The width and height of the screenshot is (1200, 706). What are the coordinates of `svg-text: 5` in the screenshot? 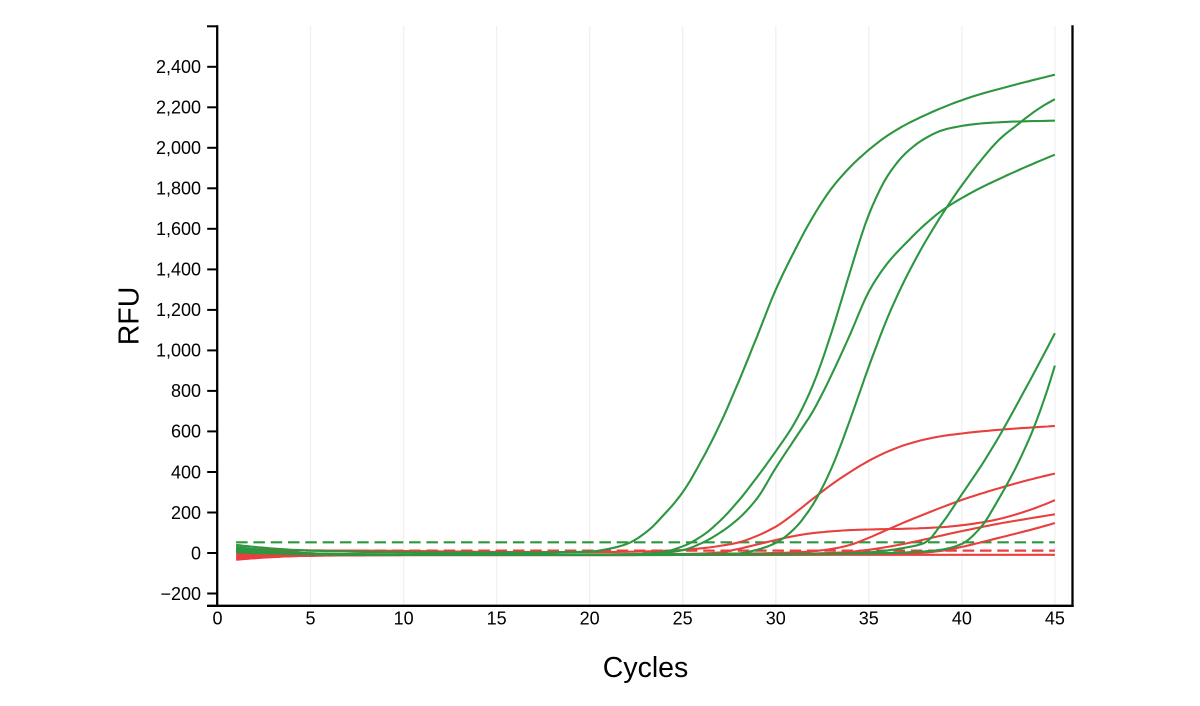 It's located at (310, 619).